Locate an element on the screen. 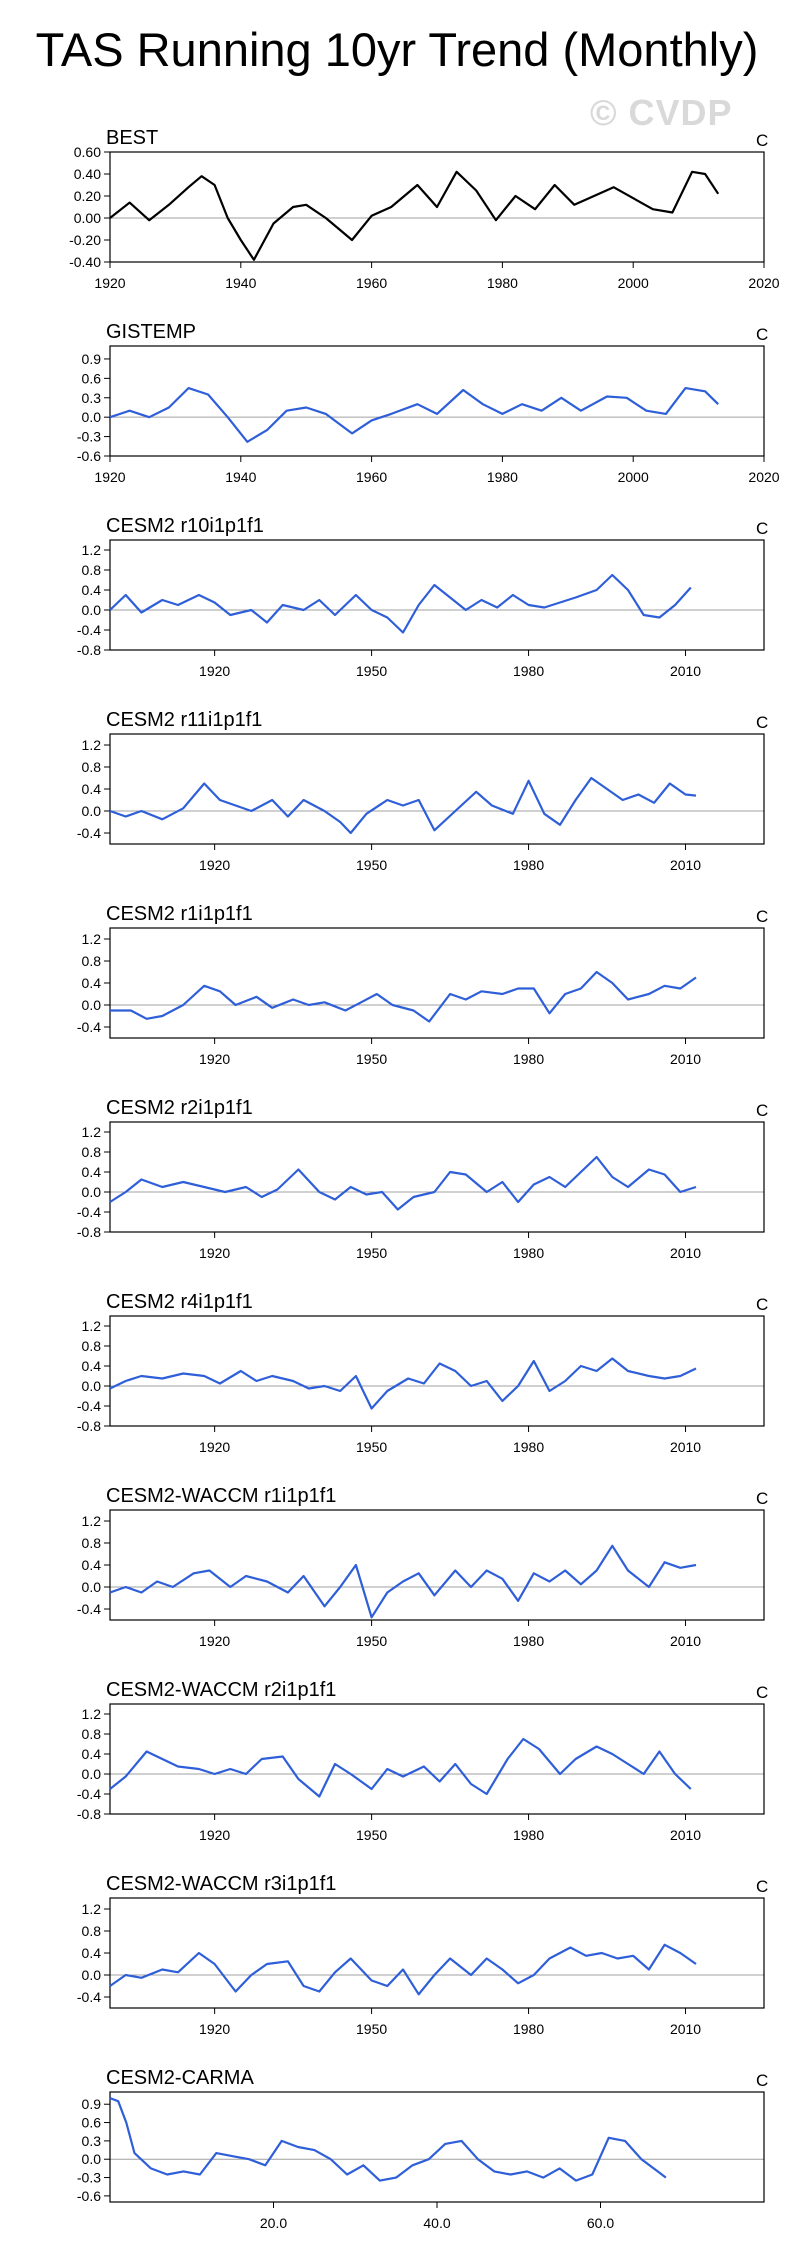 The width and height of the screenshot is (794, 2265). panel-title: CESM2 r11i1p1f1 is located at coordinates (184, 720).